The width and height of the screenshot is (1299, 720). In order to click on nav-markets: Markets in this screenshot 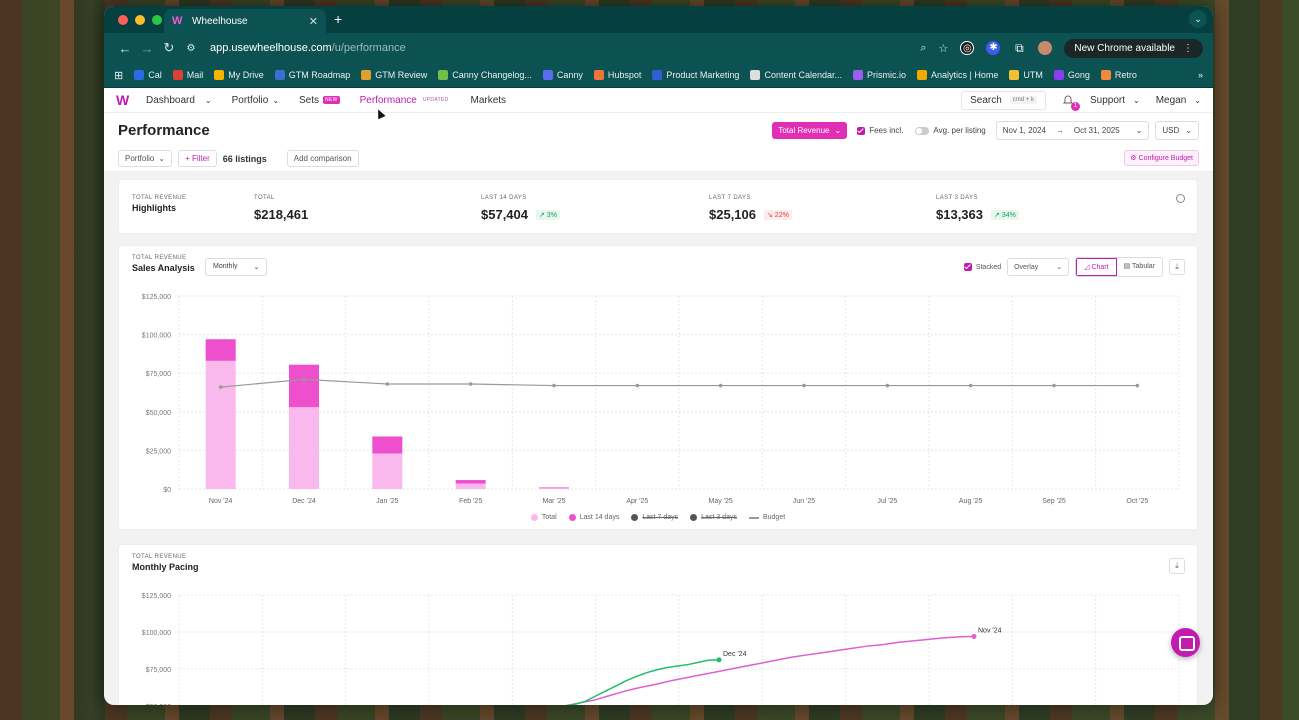, I will do `click(488, 100)`.